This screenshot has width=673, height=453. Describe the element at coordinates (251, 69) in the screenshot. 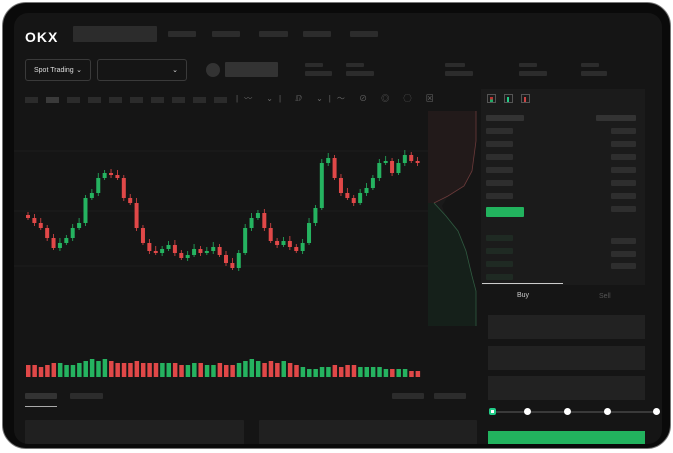

I see `pair-price` at that location.